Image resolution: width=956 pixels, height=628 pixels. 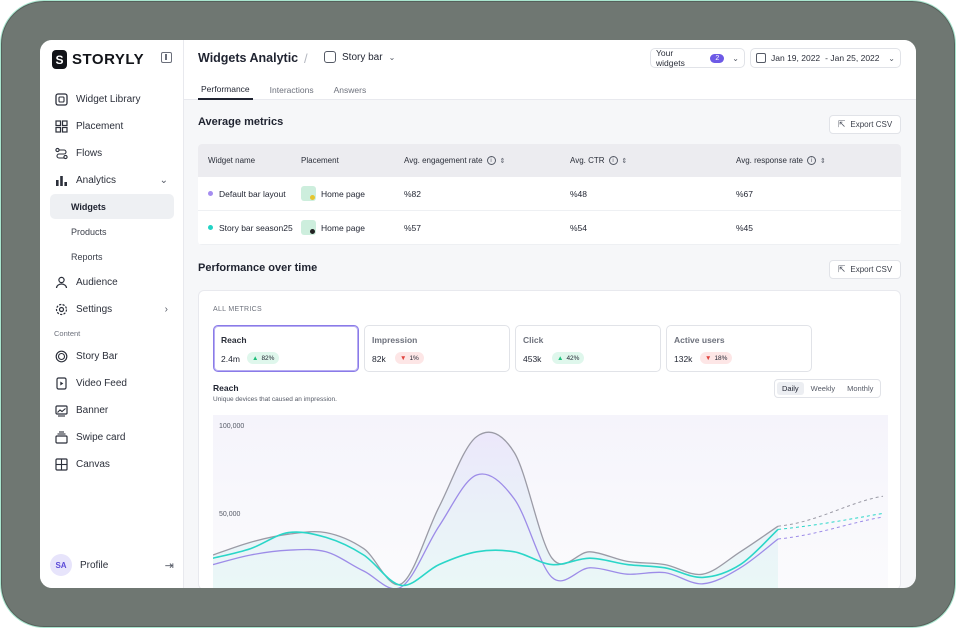 What do you see at coordinates (61, 282) in the screenshot?
I see `audience-icon` at bounding box center [61, 282].